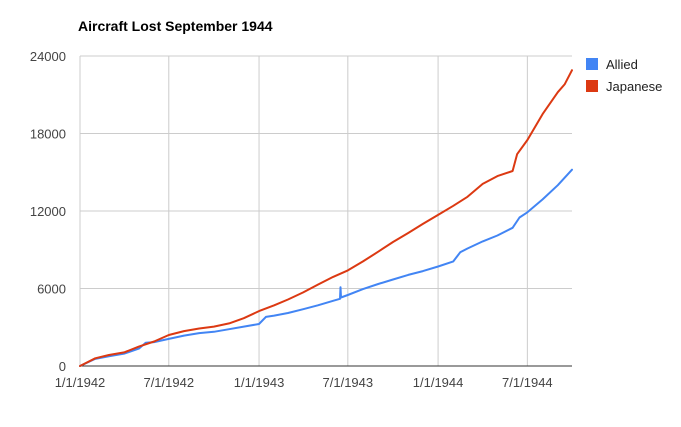  What do you see at coordinates (438, 382) in the screenshot?
I see `x-tick-label: 1/1/1944` at bounding box center [438, 382].